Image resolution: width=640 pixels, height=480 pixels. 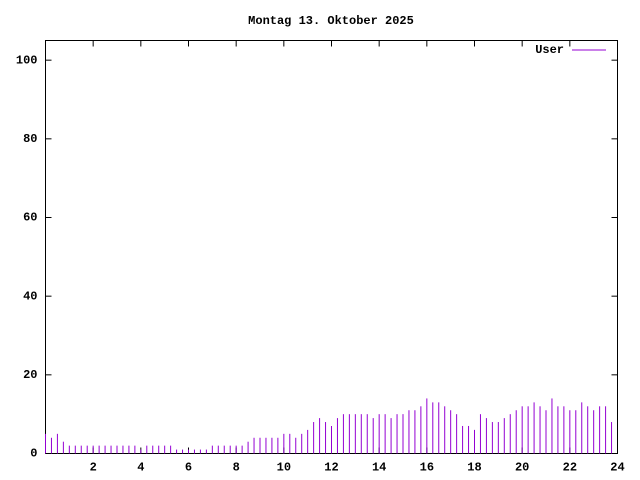 I want to click on y-tick-label: 60, so click(x=30, y=218).